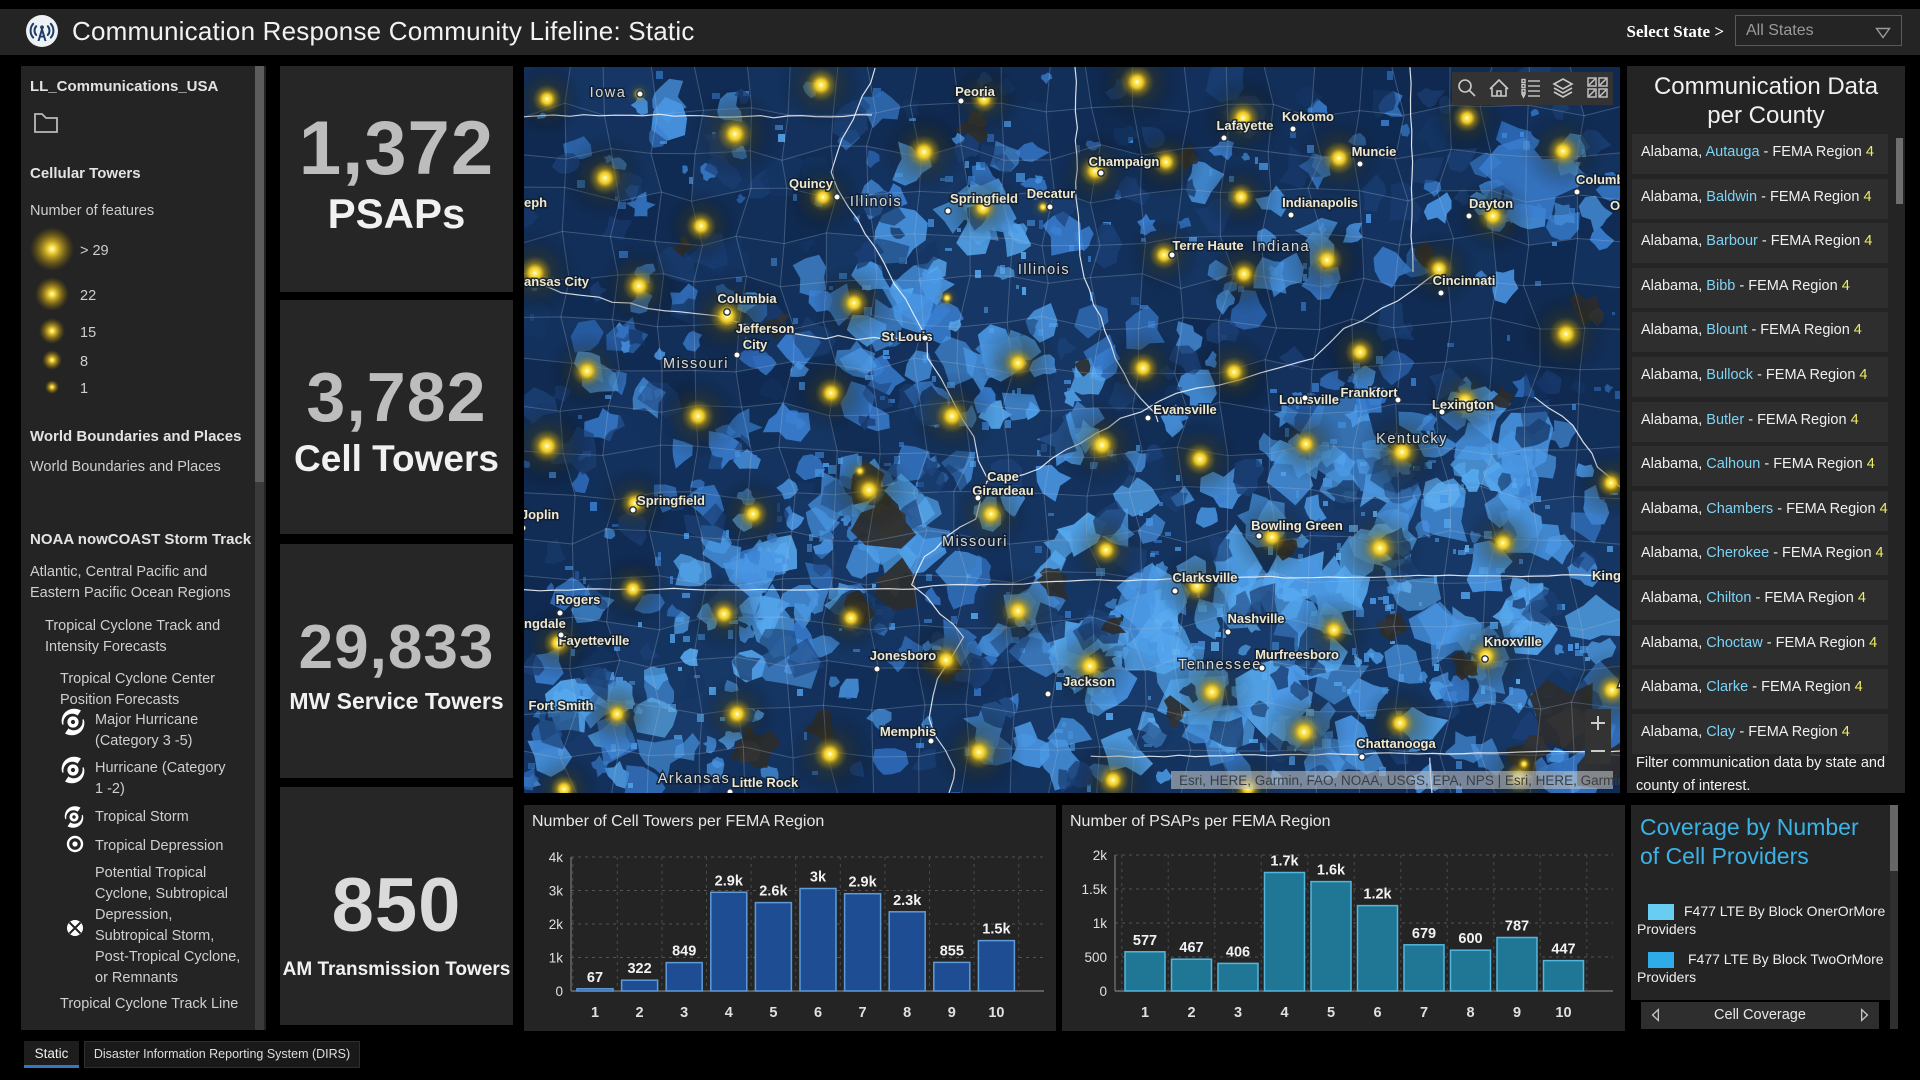  I want to click on svg-text: 2.6k, so click(773, 892).